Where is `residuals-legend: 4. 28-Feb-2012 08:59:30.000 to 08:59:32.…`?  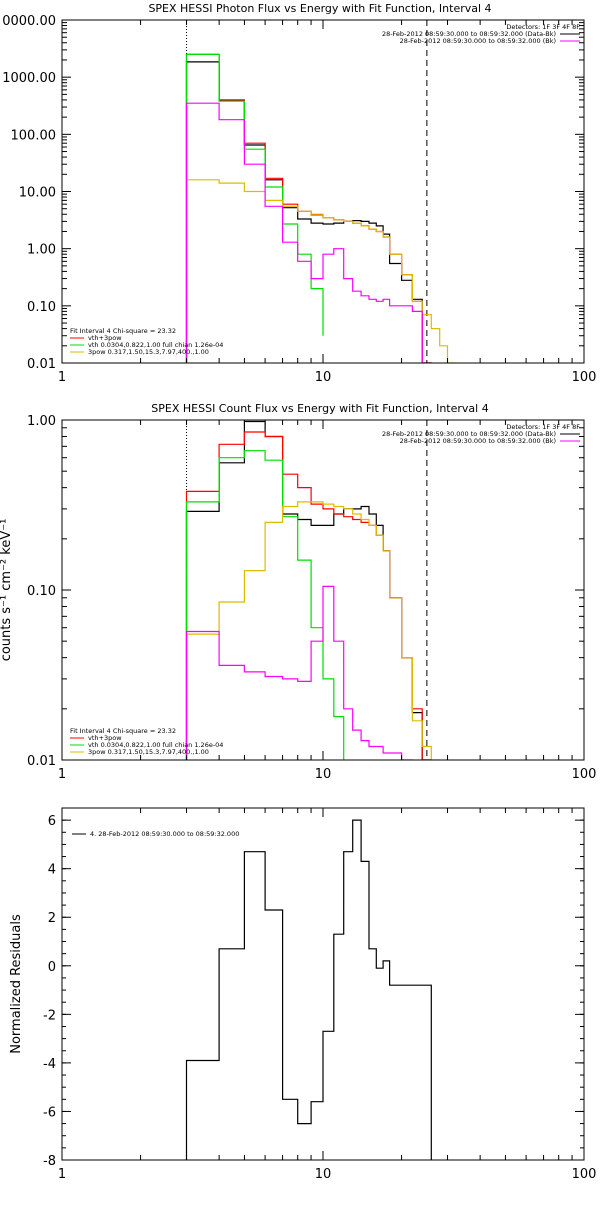
residuals-legend: 4. 28-Feb-2012 08:59:30.000 to 08:59:32.… is located at coordinates (155, 834).